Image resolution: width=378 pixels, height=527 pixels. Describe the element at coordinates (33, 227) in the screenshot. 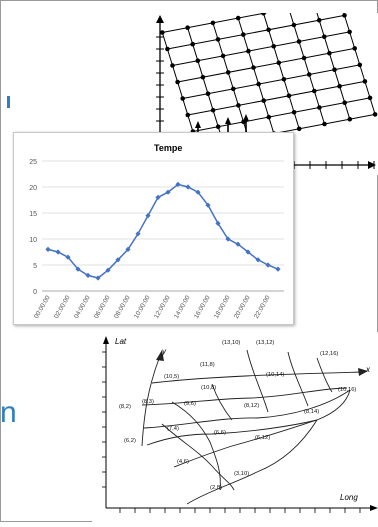

I see `chart-y-ticks: 0 5 10 15 20 25` at that location.